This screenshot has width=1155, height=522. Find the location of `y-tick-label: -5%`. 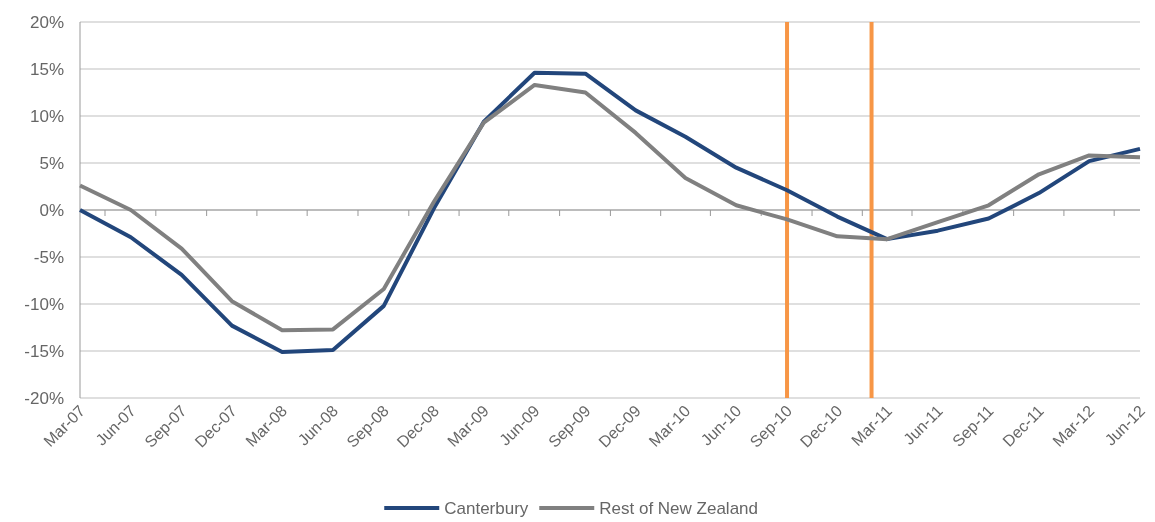

y-tick-label: -5% is located at coordinates (48, 257).